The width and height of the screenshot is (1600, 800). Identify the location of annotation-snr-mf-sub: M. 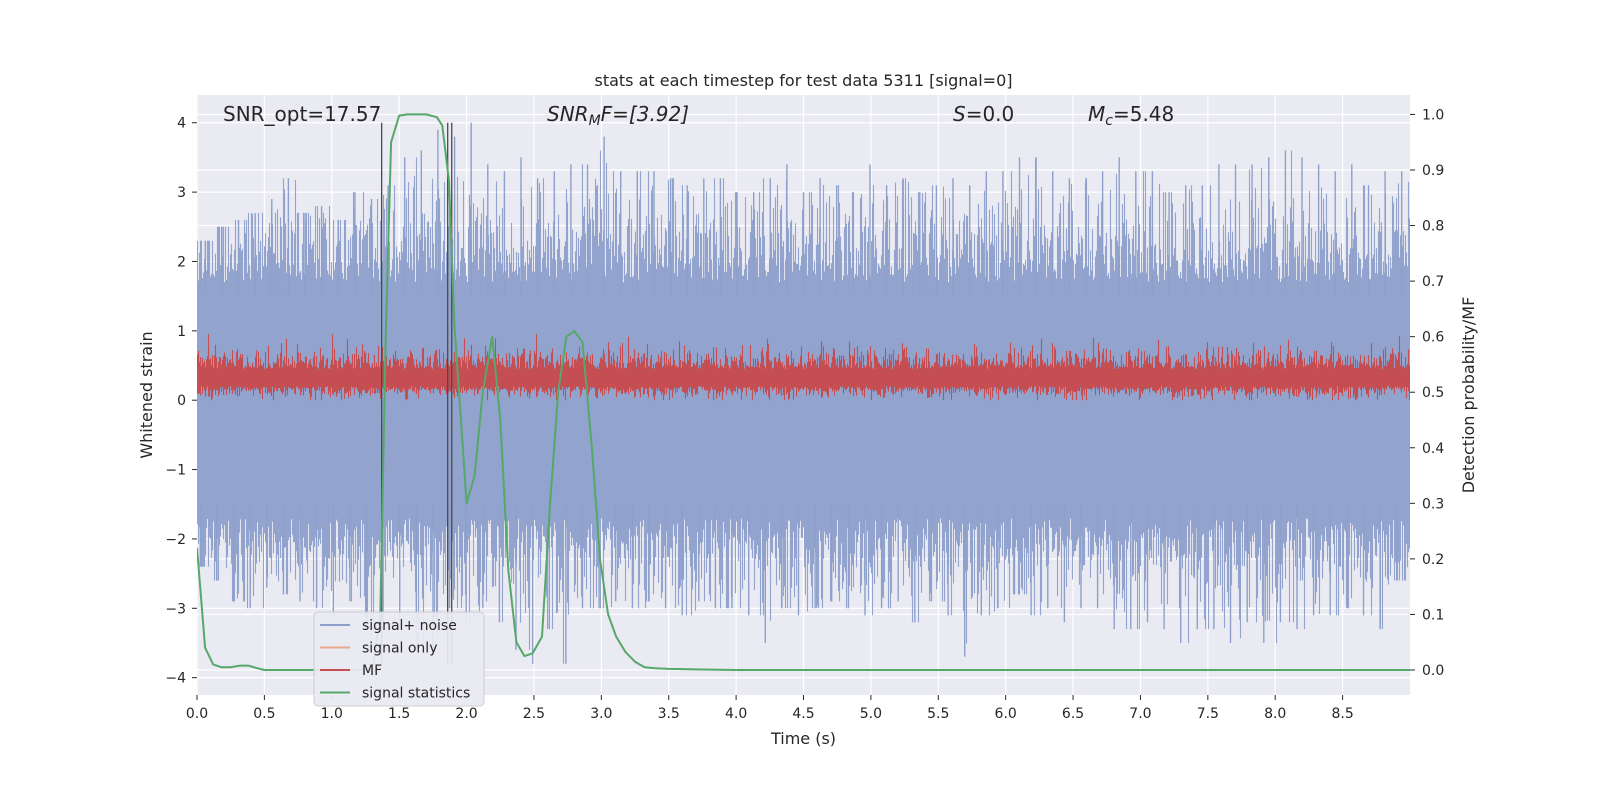
(595, 121).